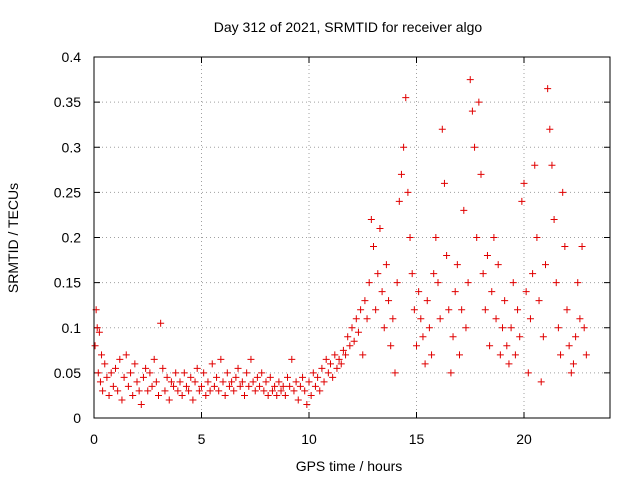 The image size is (640, 480). What do you see at coordinates (309, 439) in the screenshot?
I see `x-tick-label: 10` at bounding box center [309, 439].